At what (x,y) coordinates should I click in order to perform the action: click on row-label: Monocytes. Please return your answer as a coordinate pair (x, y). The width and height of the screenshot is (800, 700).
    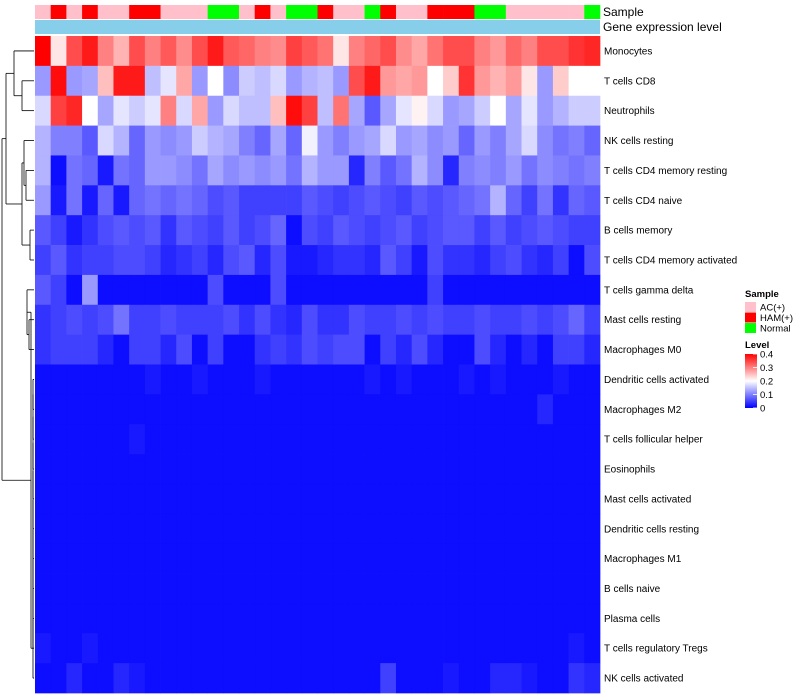
    Looking at the image, I should click on (628, 51).